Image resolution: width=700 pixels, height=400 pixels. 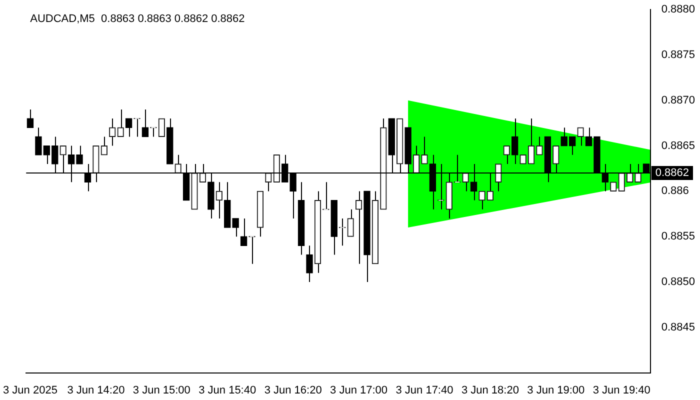 What do you see at coordinates (227, 390) in the screenshot?
I see `x-tick-label: 3 Jun 15:40` at bounding box center [227, 390].